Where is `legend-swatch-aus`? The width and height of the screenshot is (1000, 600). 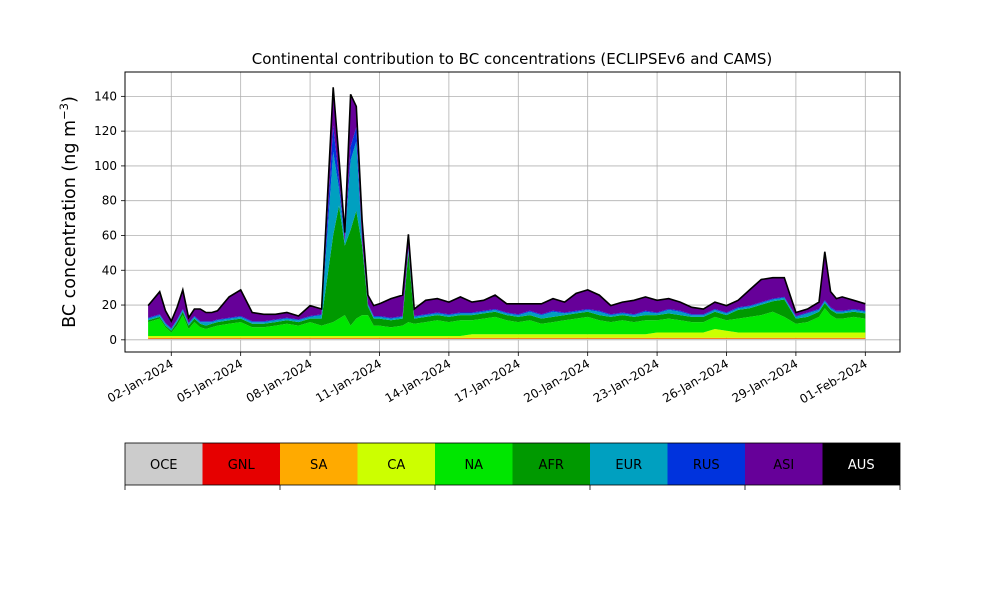
legend-swatch-aus is located at coordinates (861, 464).